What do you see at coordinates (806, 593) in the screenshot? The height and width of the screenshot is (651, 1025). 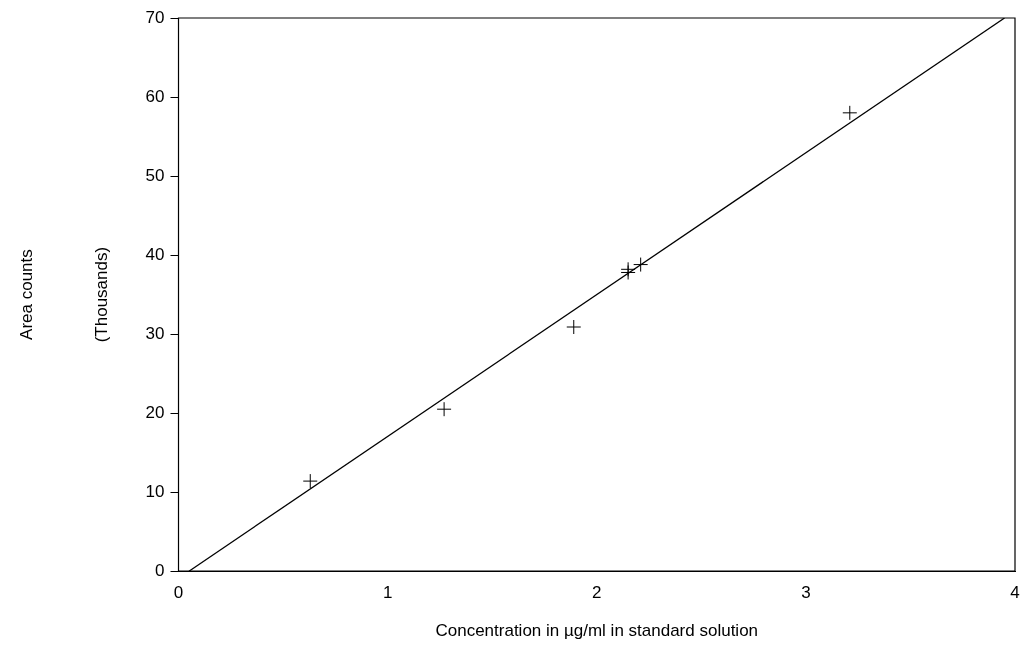 I see `x-tick-label: 3` at bounding box center [806, 593].